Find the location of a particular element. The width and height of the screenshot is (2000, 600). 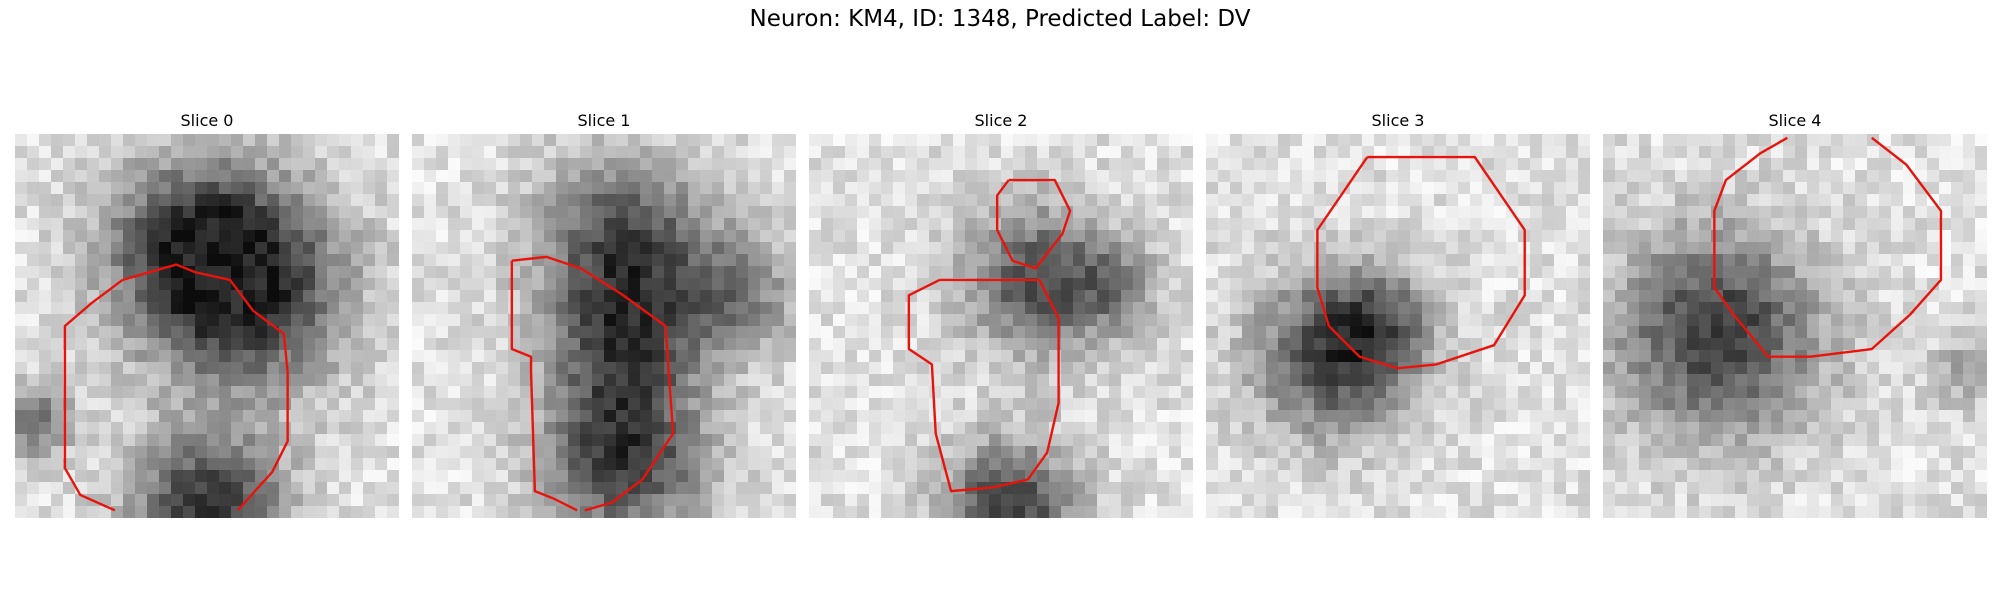

slice-title: Slice 3 is located at coordinates (1398, 120).